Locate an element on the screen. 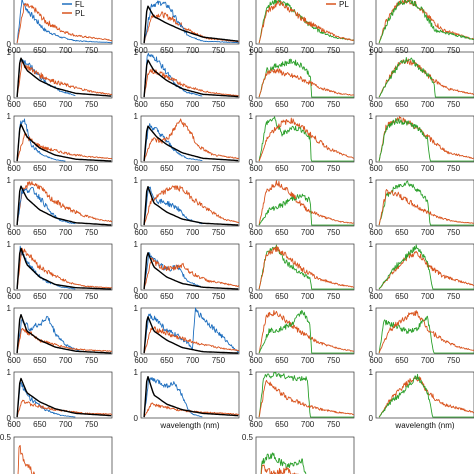  legend-label: PL is located at coordinates (80, 13).